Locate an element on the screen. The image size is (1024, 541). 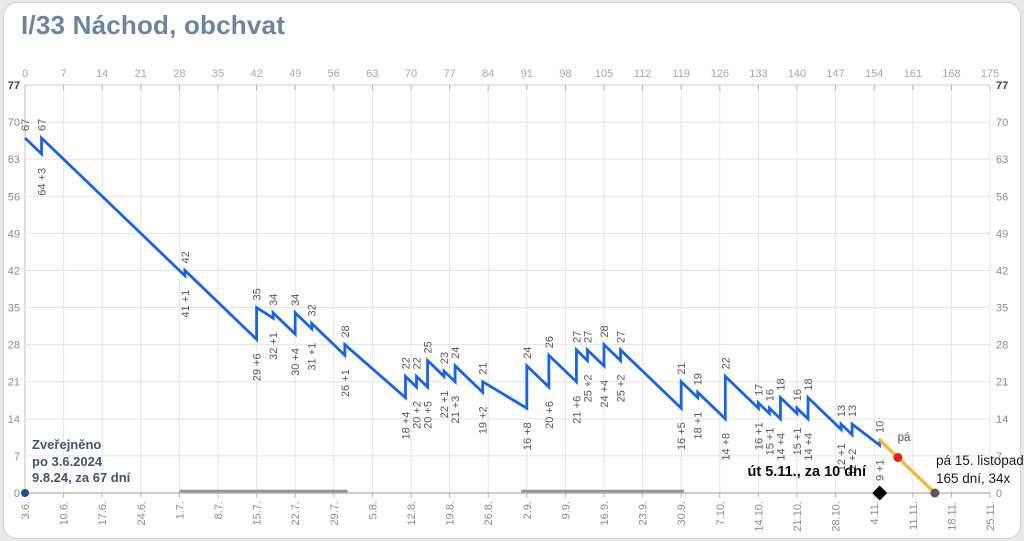
bottom-date-label: 28.10. is located at coordinates (837, 516).